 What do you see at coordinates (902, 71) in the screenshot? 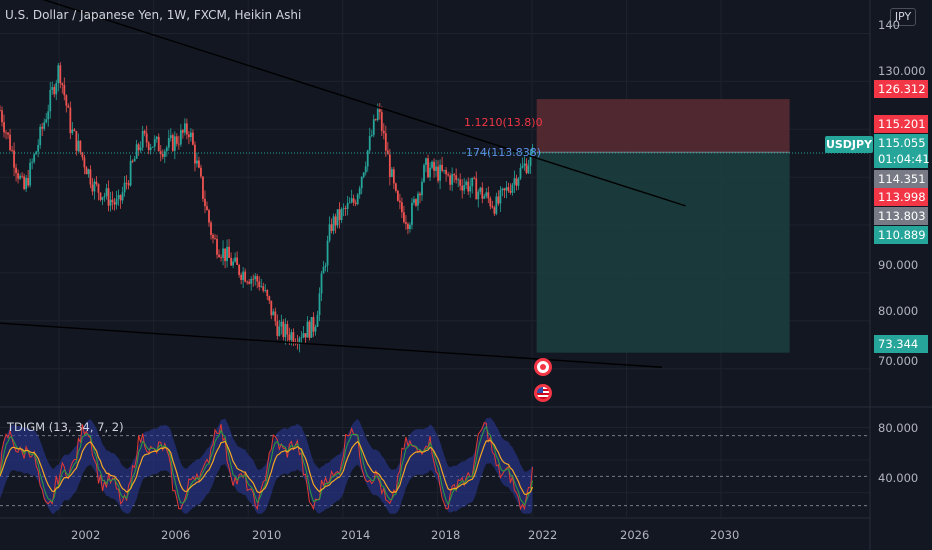
I see `y-tick-label: 130.000` at bounding box center [902, 71].